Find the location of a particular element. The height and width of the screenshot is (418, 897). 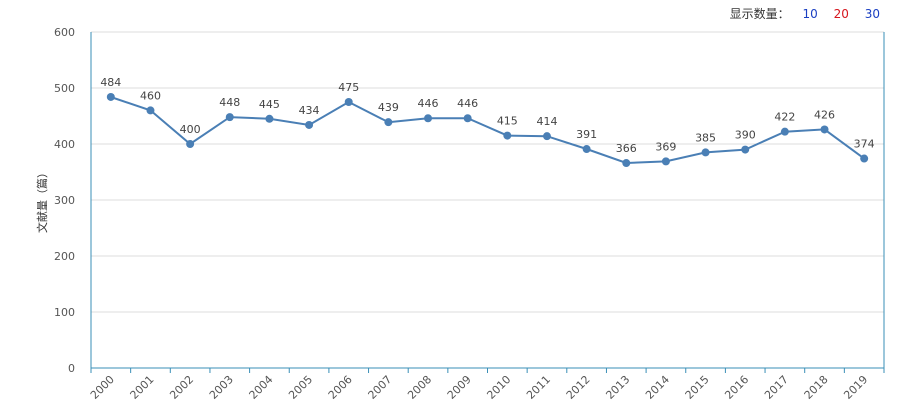

data-label: 426 is located at coordinates (824, 114).